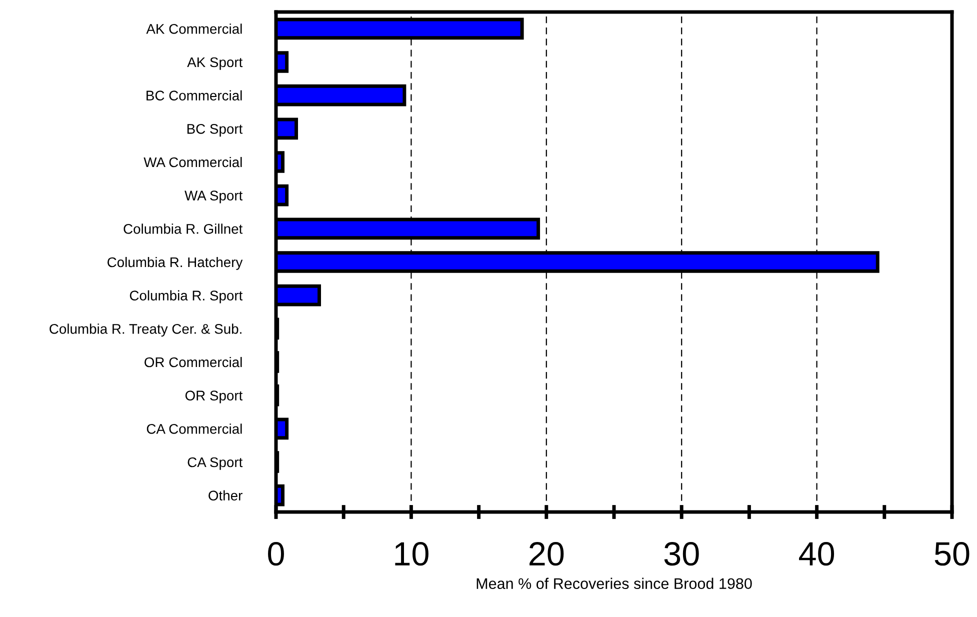 The height and width of the screenshot is (617, 977). I want to click on y-tick-label: WA Sport, so click(213, 197).